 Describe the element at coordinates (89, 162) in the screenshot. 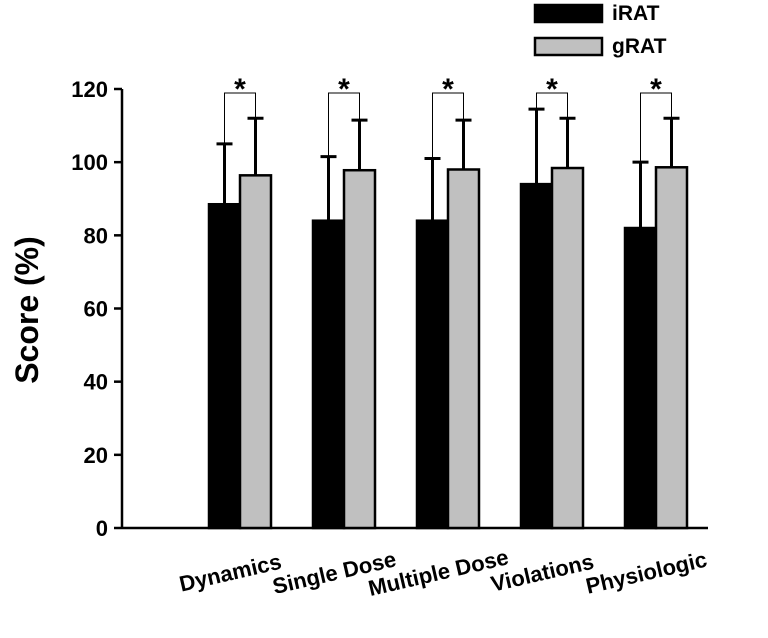

I see `y-tick-label: 100` at that location.